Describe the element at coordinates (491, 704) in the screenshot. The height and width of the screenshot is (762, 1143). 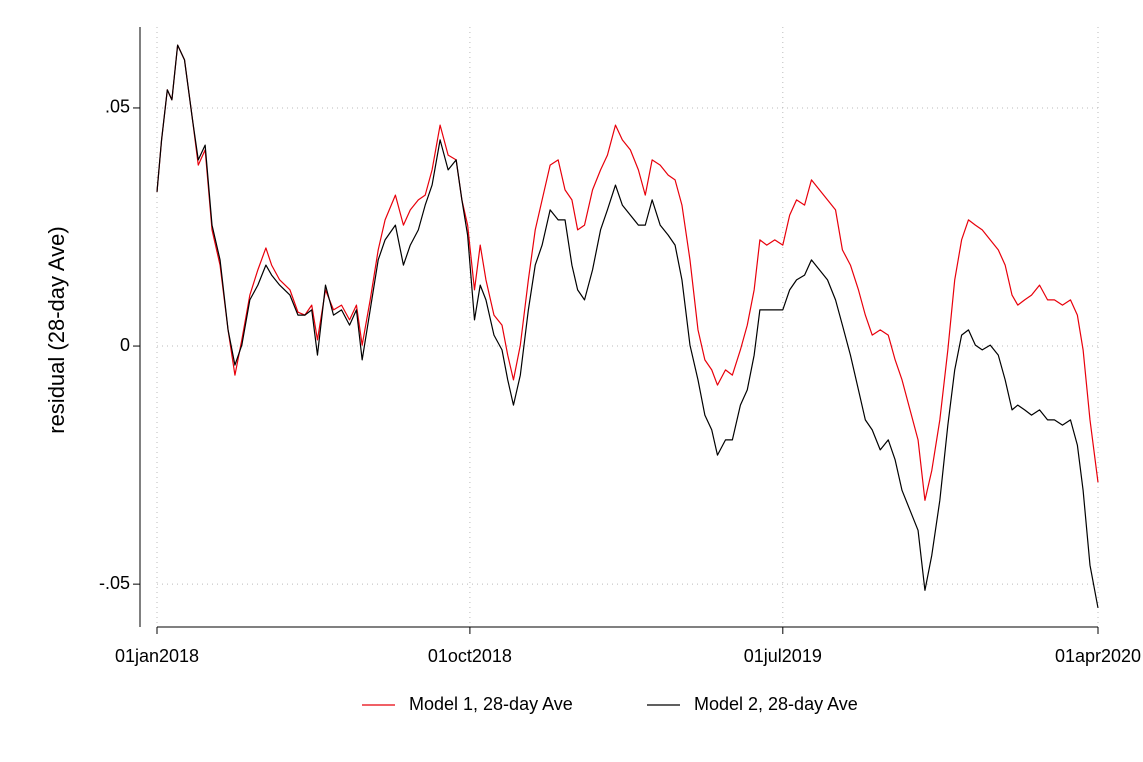
I see `legend-label: Model 1, 28-day Ave` at that location.